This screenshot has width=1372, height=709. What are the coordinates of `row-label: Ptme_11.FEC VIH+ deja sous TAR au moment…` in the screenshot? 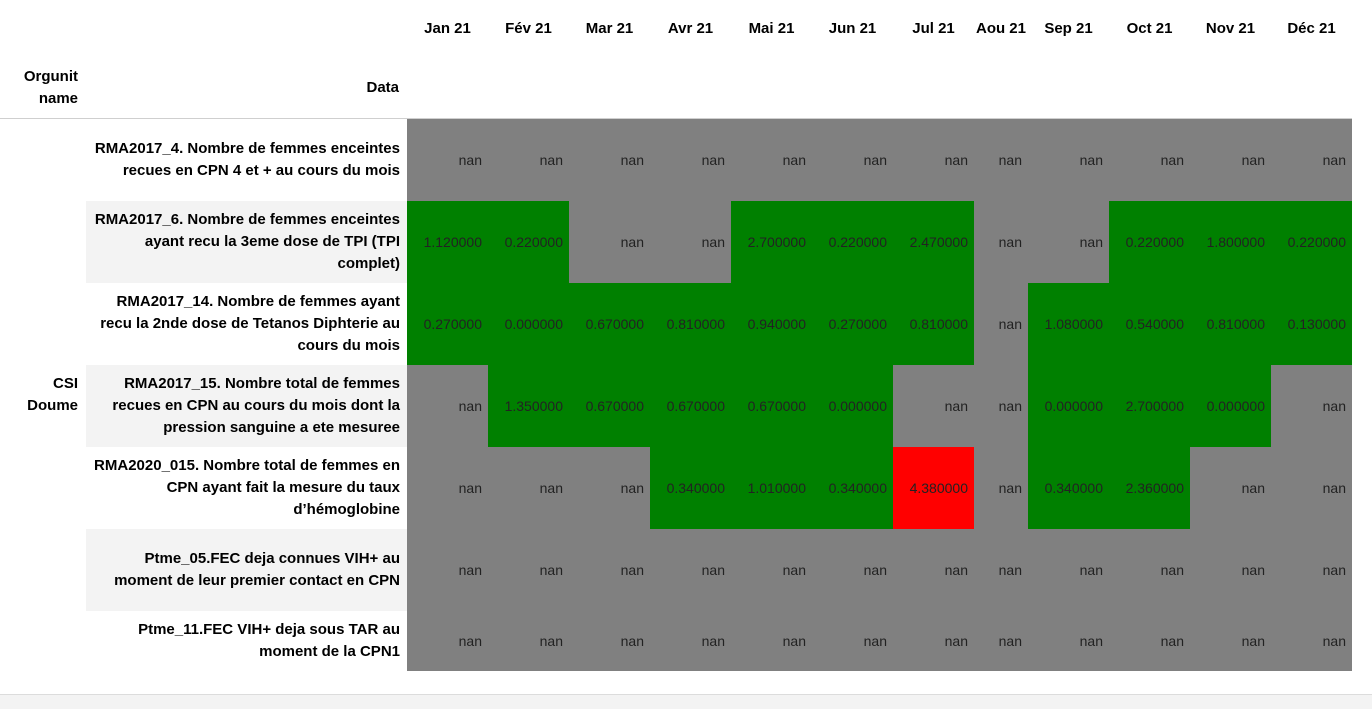 It's located at (246, 641).